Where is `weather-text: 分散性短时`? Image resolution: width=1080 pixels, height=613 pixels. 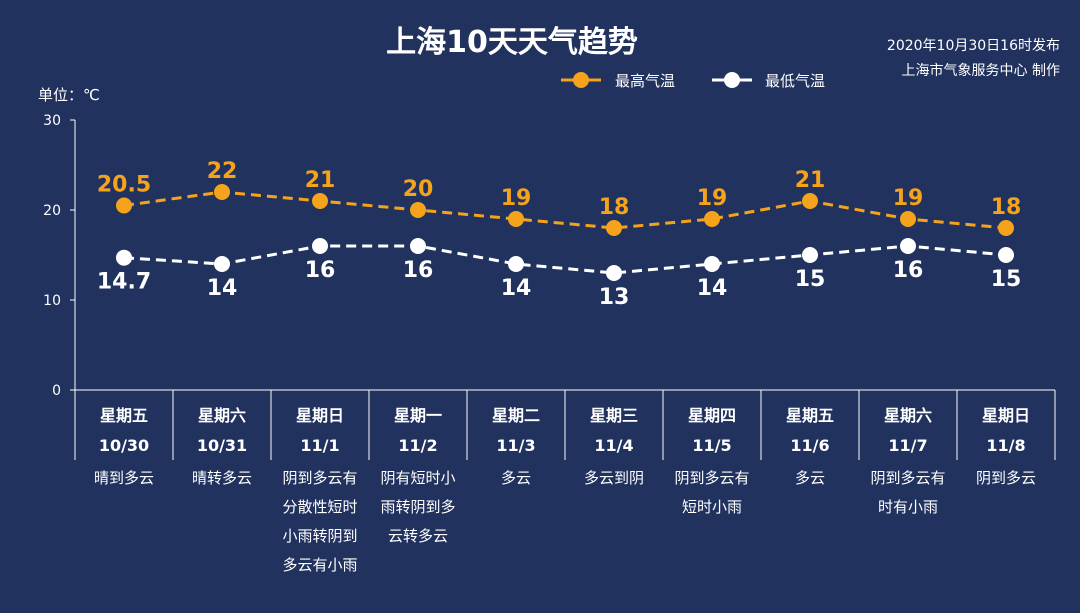
weather-text: 分散性短时 is located at coordinates (319, 507).